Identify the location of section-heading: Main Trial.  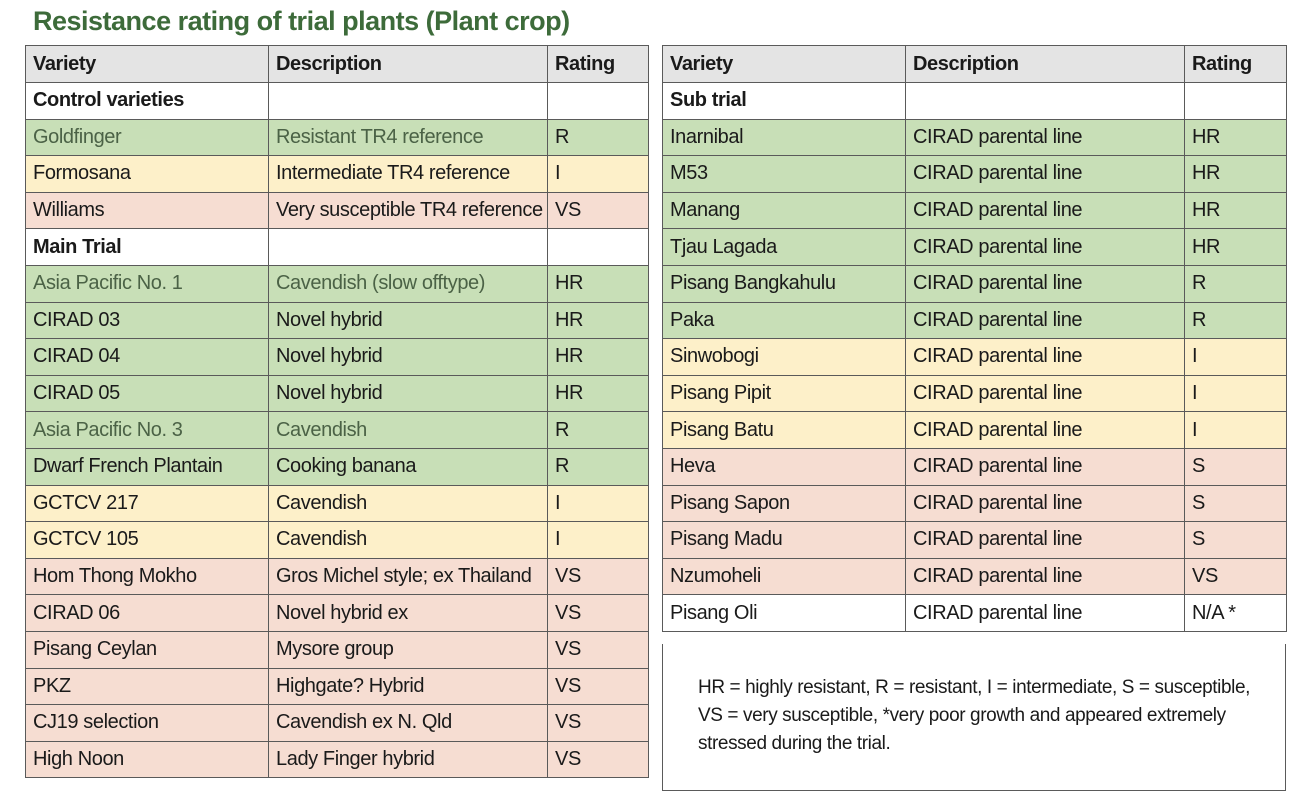
(147, 247).